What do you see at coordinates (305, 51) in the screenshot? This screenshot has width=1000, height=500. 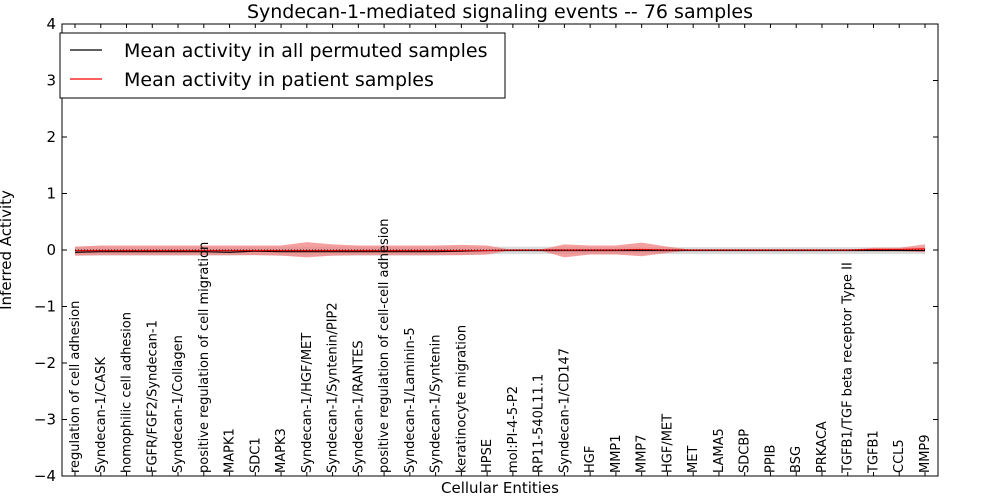 I see `legend-label-permuted: Mean activity in all permuted samples` at bounding box center [305, 51].